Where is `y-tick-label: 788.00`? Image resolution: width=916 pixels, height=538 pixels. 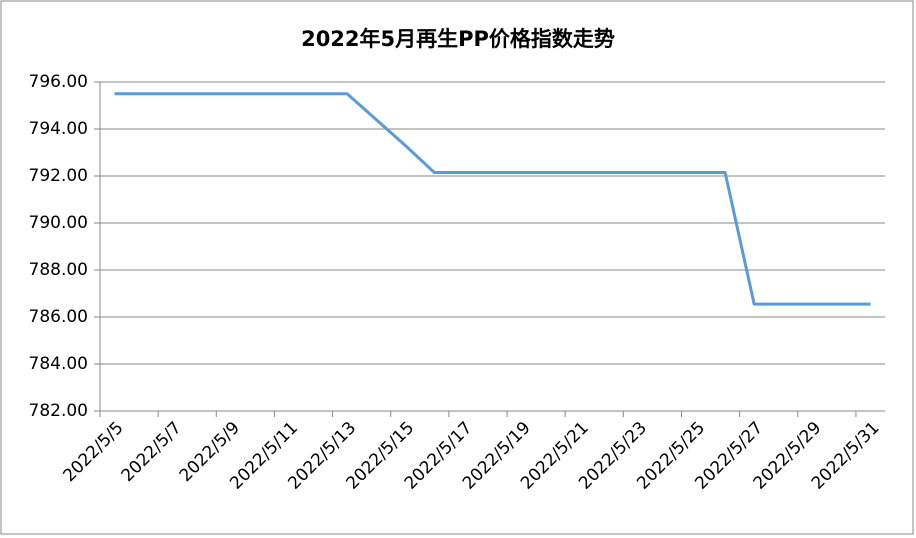
y-tick-label: 788.00 is located at coordinates (58, 270).